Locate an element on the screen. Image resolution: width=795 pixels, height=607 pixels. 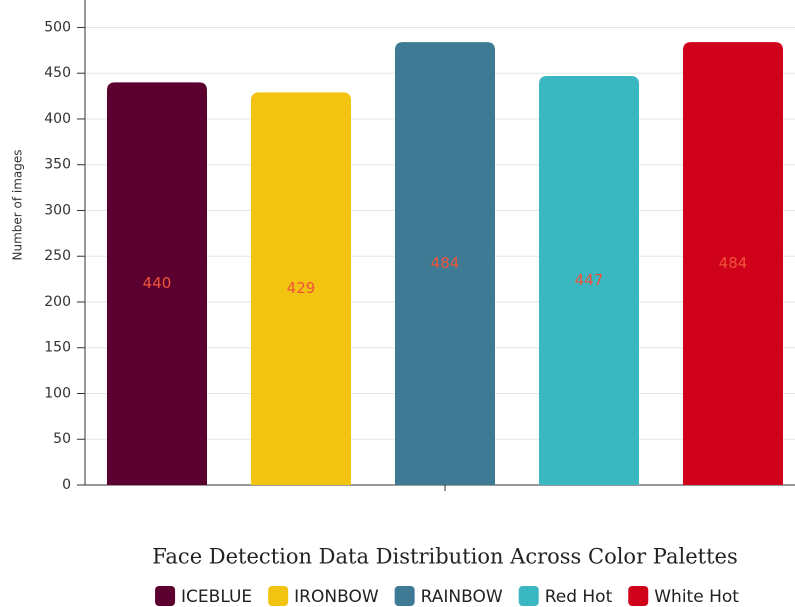
data-label: 447 is located at coordinates (589, 280).